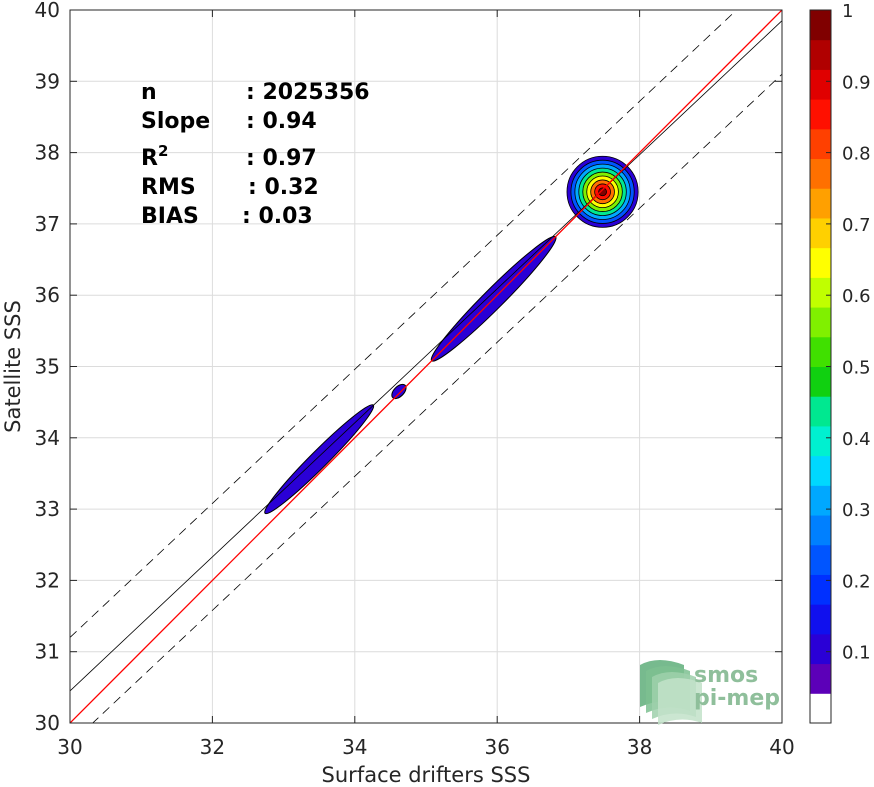 The width and height of the screenshot is (874, 787). Describe the element at coordinates (308, 92) in the screenshot. I see `stat-value: : 2025356` at that location.